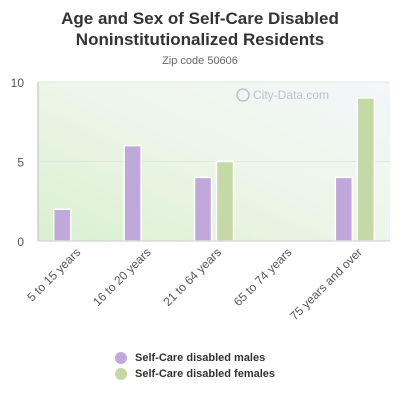  What do you see at coordinates (243, 95) in the screenshot?
I see `watermark-icon` at bounding box center [243, 95].